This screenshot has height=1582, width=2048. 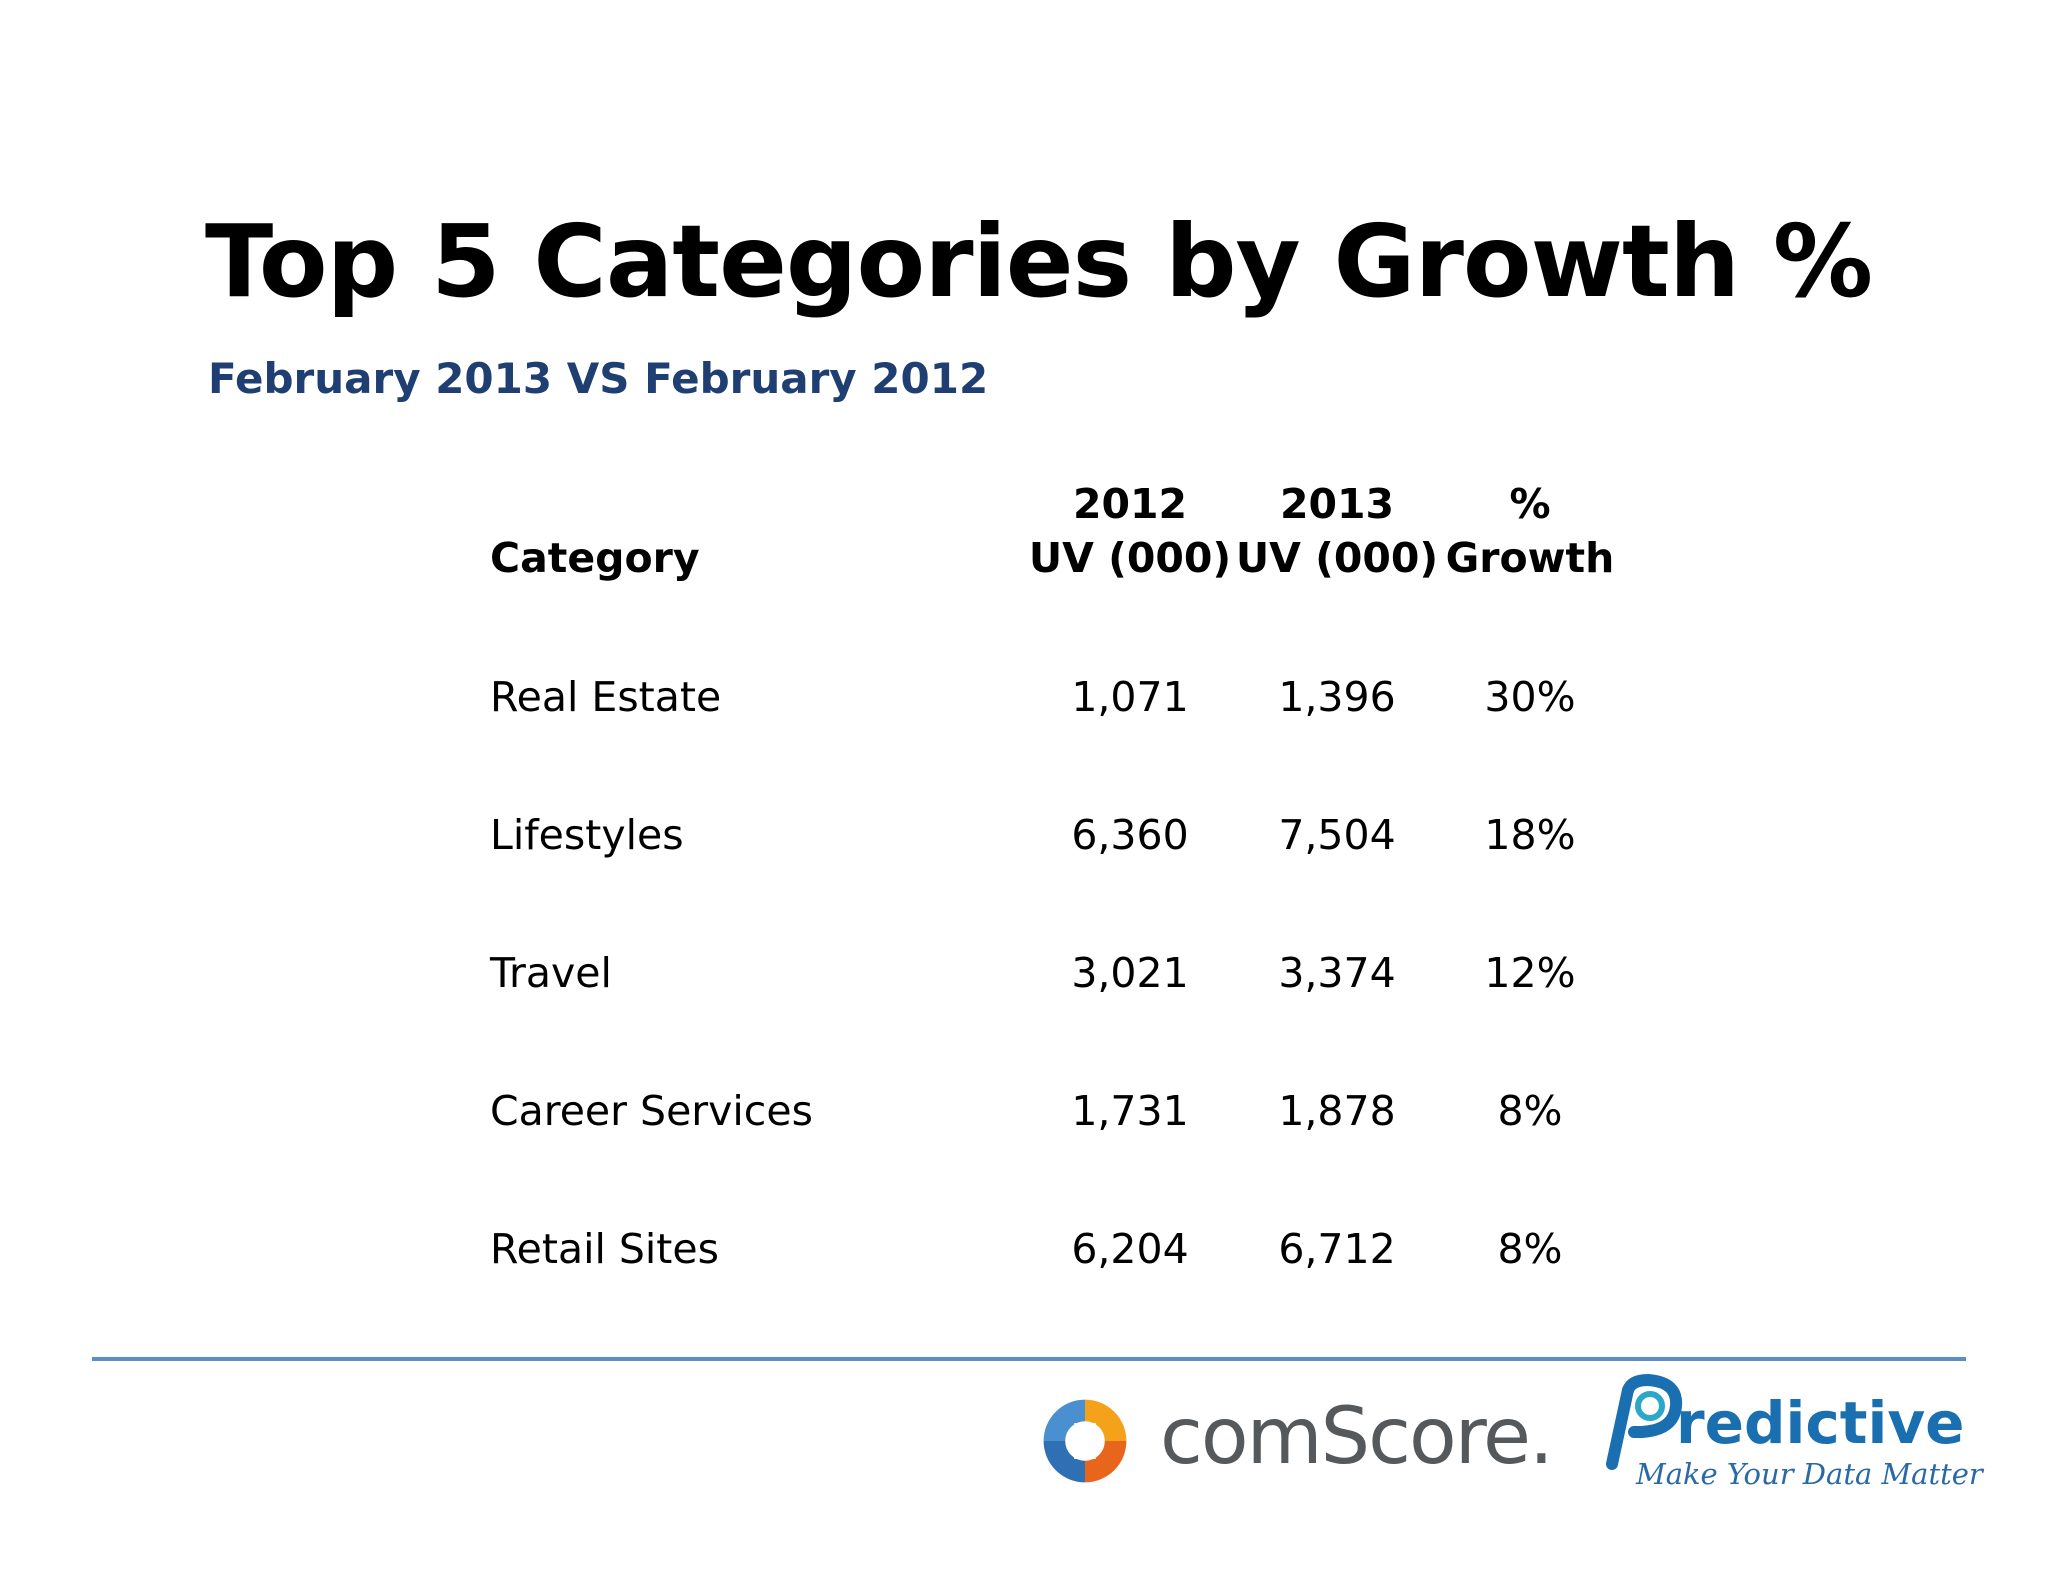 What do you see at coordinates (1820, 1423) in the screenshot?
I see `predictive-wordmark: Predictive` at bounding box center [1820, 1423].